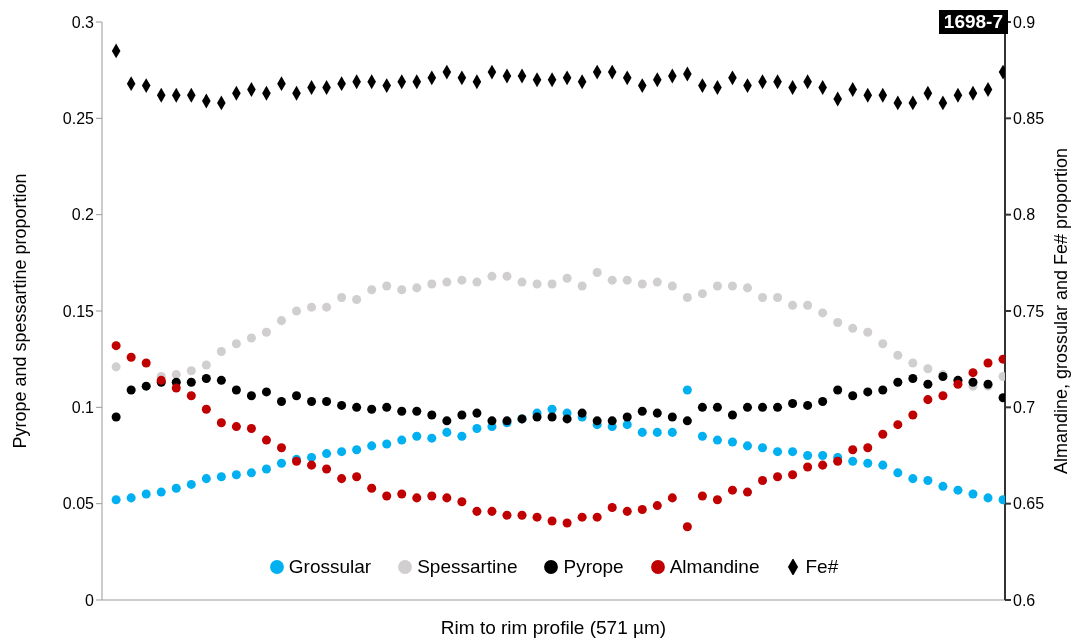 The image size is (1081, 638). Describe the element at coordinates (78, 504) in the screenshot. I see `y-tick-label: 0.05` at that location.